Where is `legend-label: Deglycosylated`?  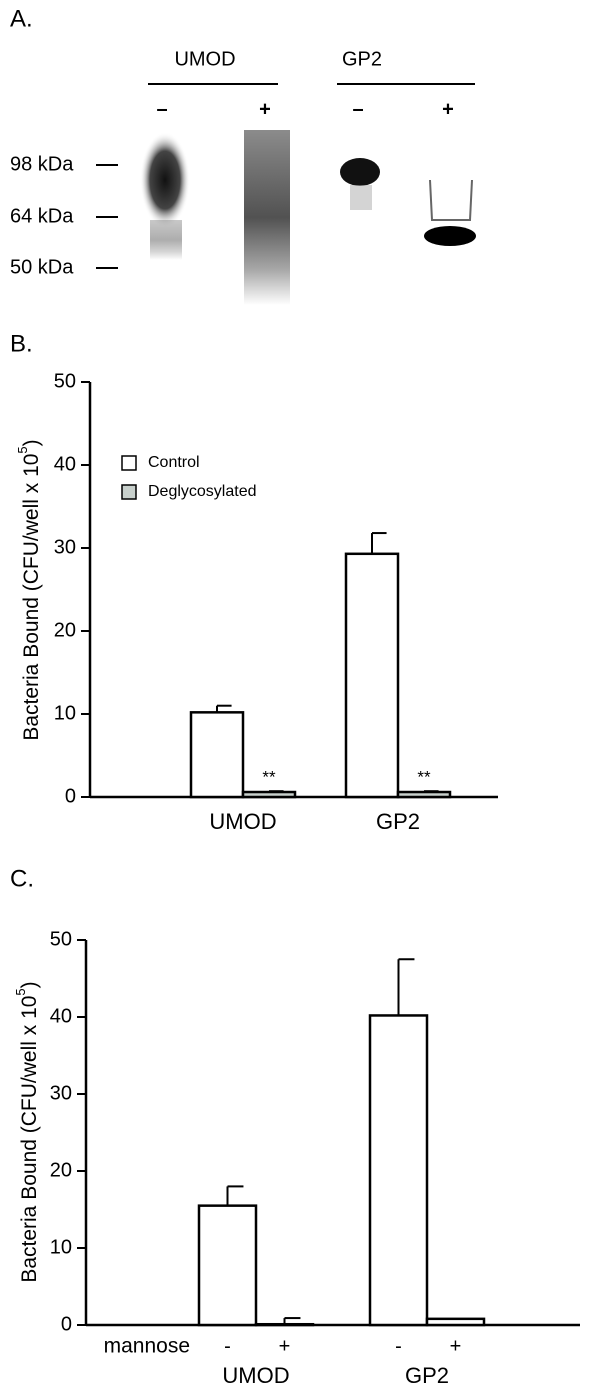 legend-label: Deglycosylated is located at coordinates (202, 491).